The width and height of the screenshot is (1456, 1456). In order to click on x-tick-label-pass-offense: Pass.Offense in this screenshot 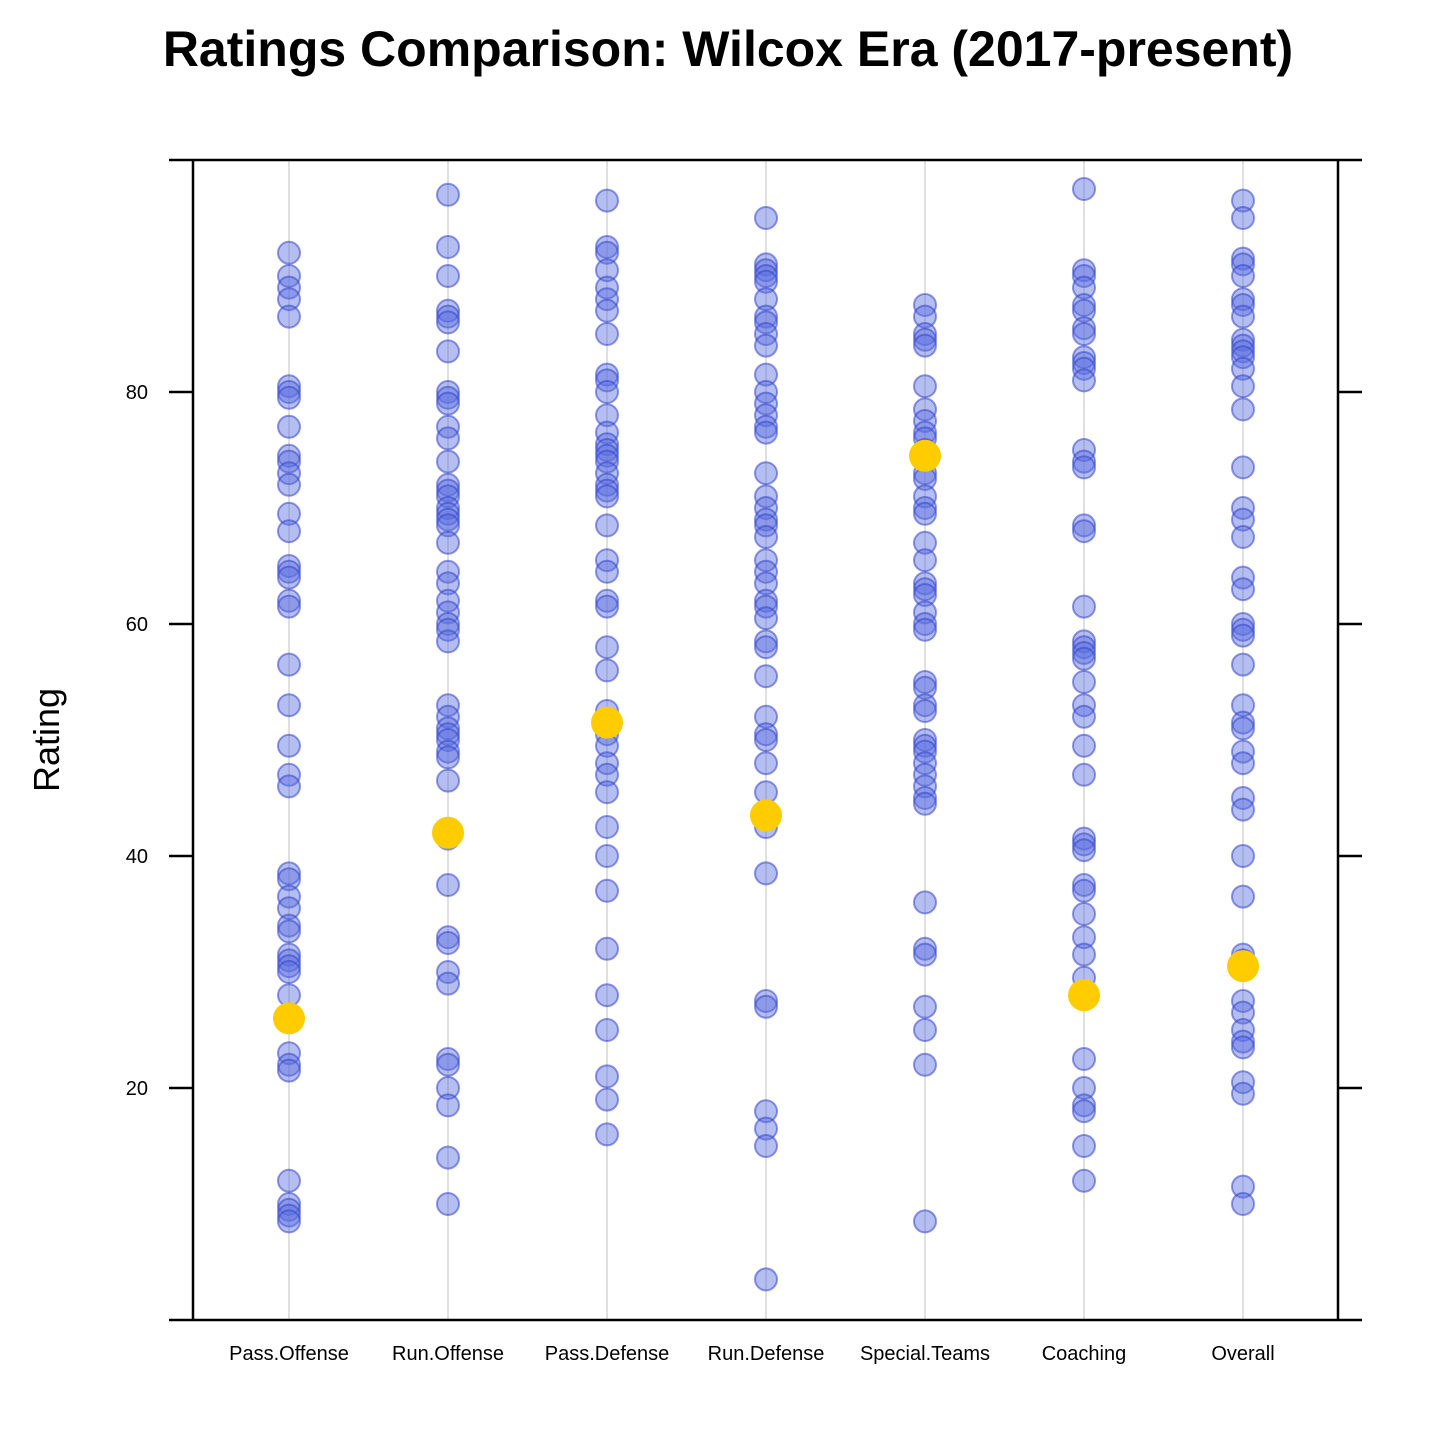, I will do `click(289, 1354)`.